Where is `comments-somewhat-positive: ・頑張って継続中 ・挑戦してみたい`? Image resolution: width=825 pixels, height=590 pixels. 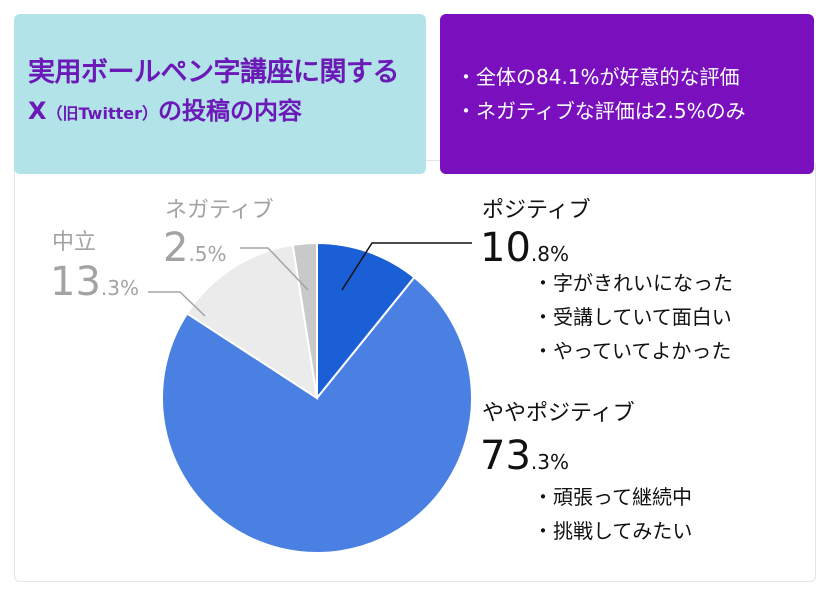 comments-somewhat-positive: ・頑張って継続中 ・挑戦してみたい is located at coordinates (612, 514).